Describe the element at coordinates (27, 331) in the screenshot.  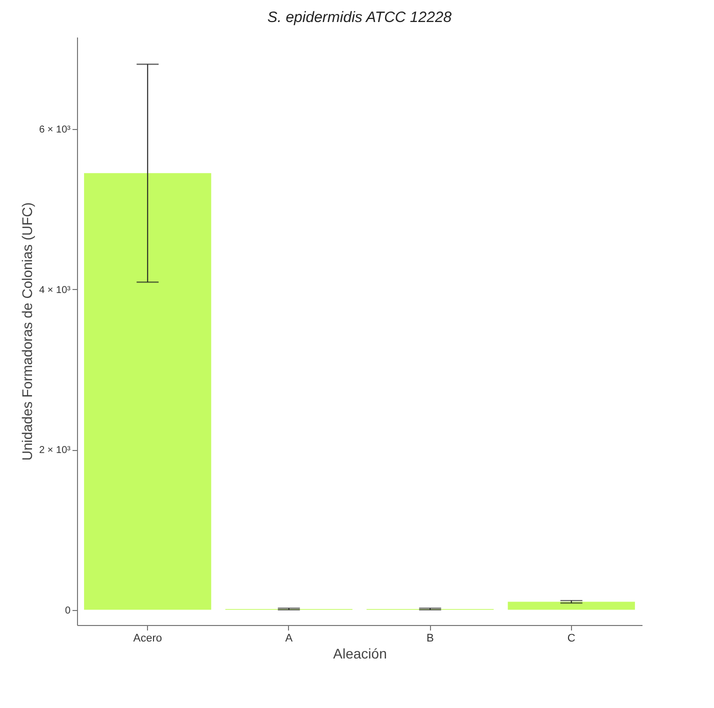
I see `y-axis-title: Unidades Formadoras de Colonias (UFC)` at that location.